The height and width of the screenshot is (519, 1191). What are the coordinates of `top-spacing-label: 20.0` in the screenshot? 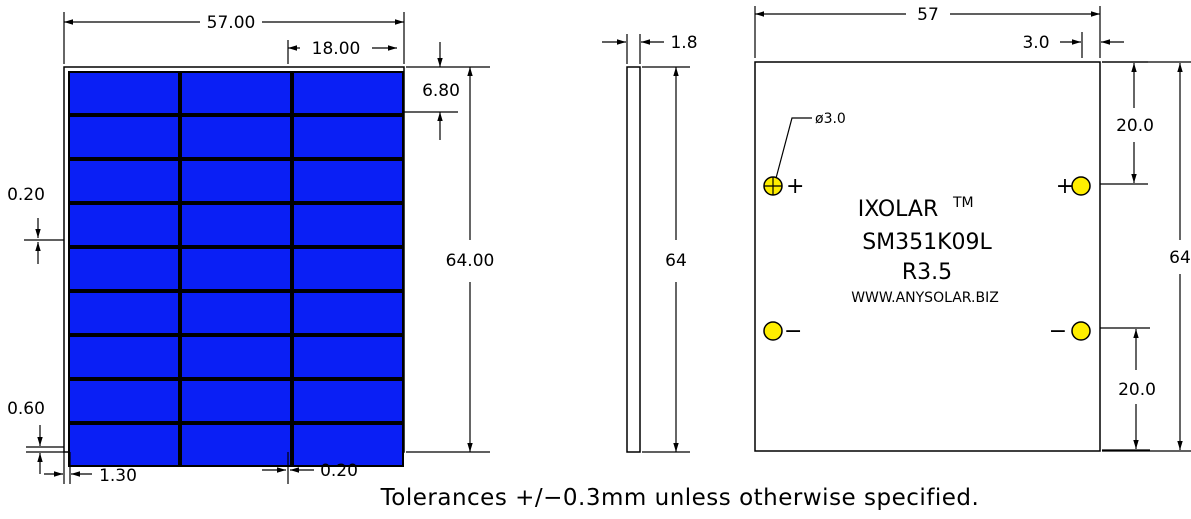 It's located at (1135, 126).